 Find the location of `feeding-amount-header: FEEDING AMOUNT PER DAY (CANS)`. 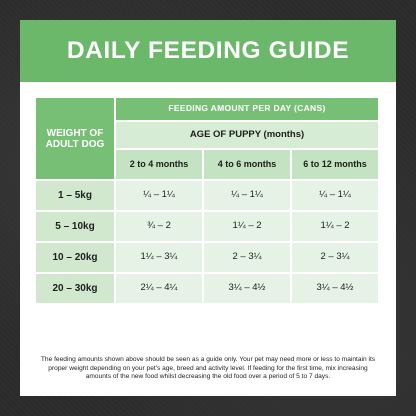

feeding-amount-header: FEEDING AMOUNT PER DAY (CANS) is located at coordinates (247, 109).